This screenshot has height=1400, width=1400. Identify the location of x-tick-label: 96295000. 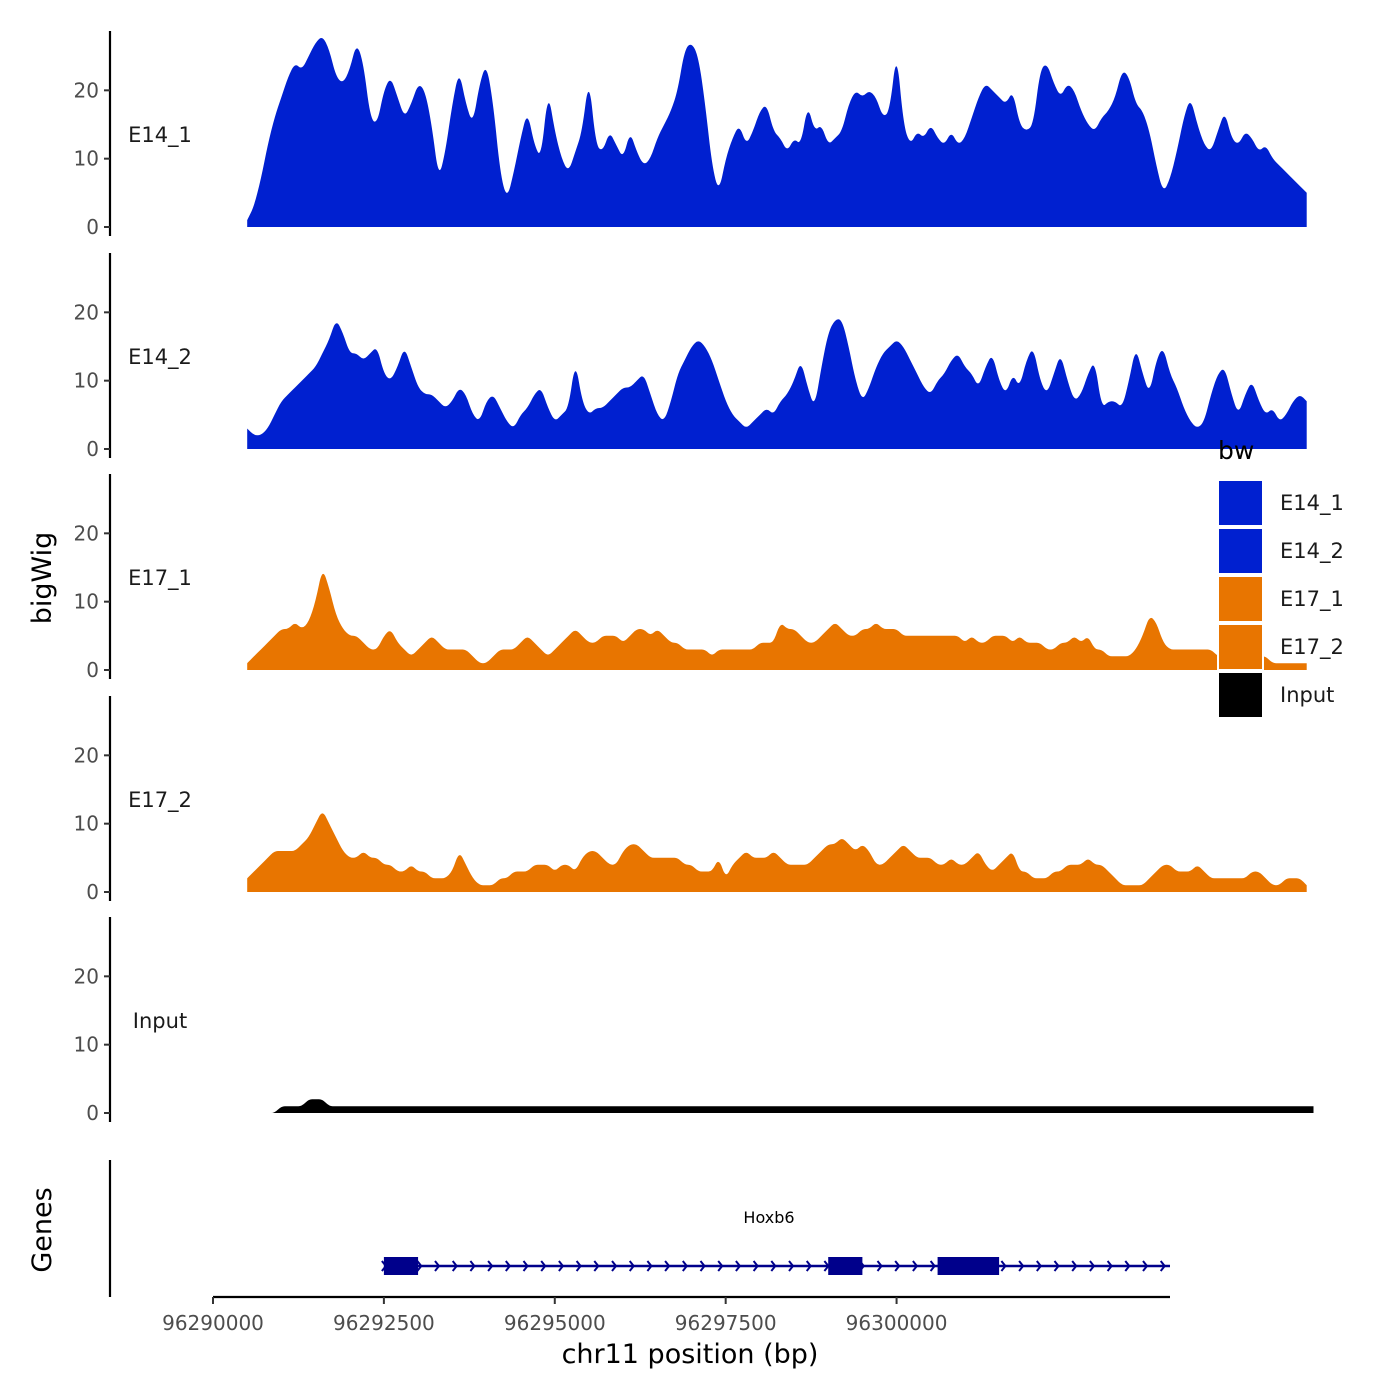
(555, 1323).